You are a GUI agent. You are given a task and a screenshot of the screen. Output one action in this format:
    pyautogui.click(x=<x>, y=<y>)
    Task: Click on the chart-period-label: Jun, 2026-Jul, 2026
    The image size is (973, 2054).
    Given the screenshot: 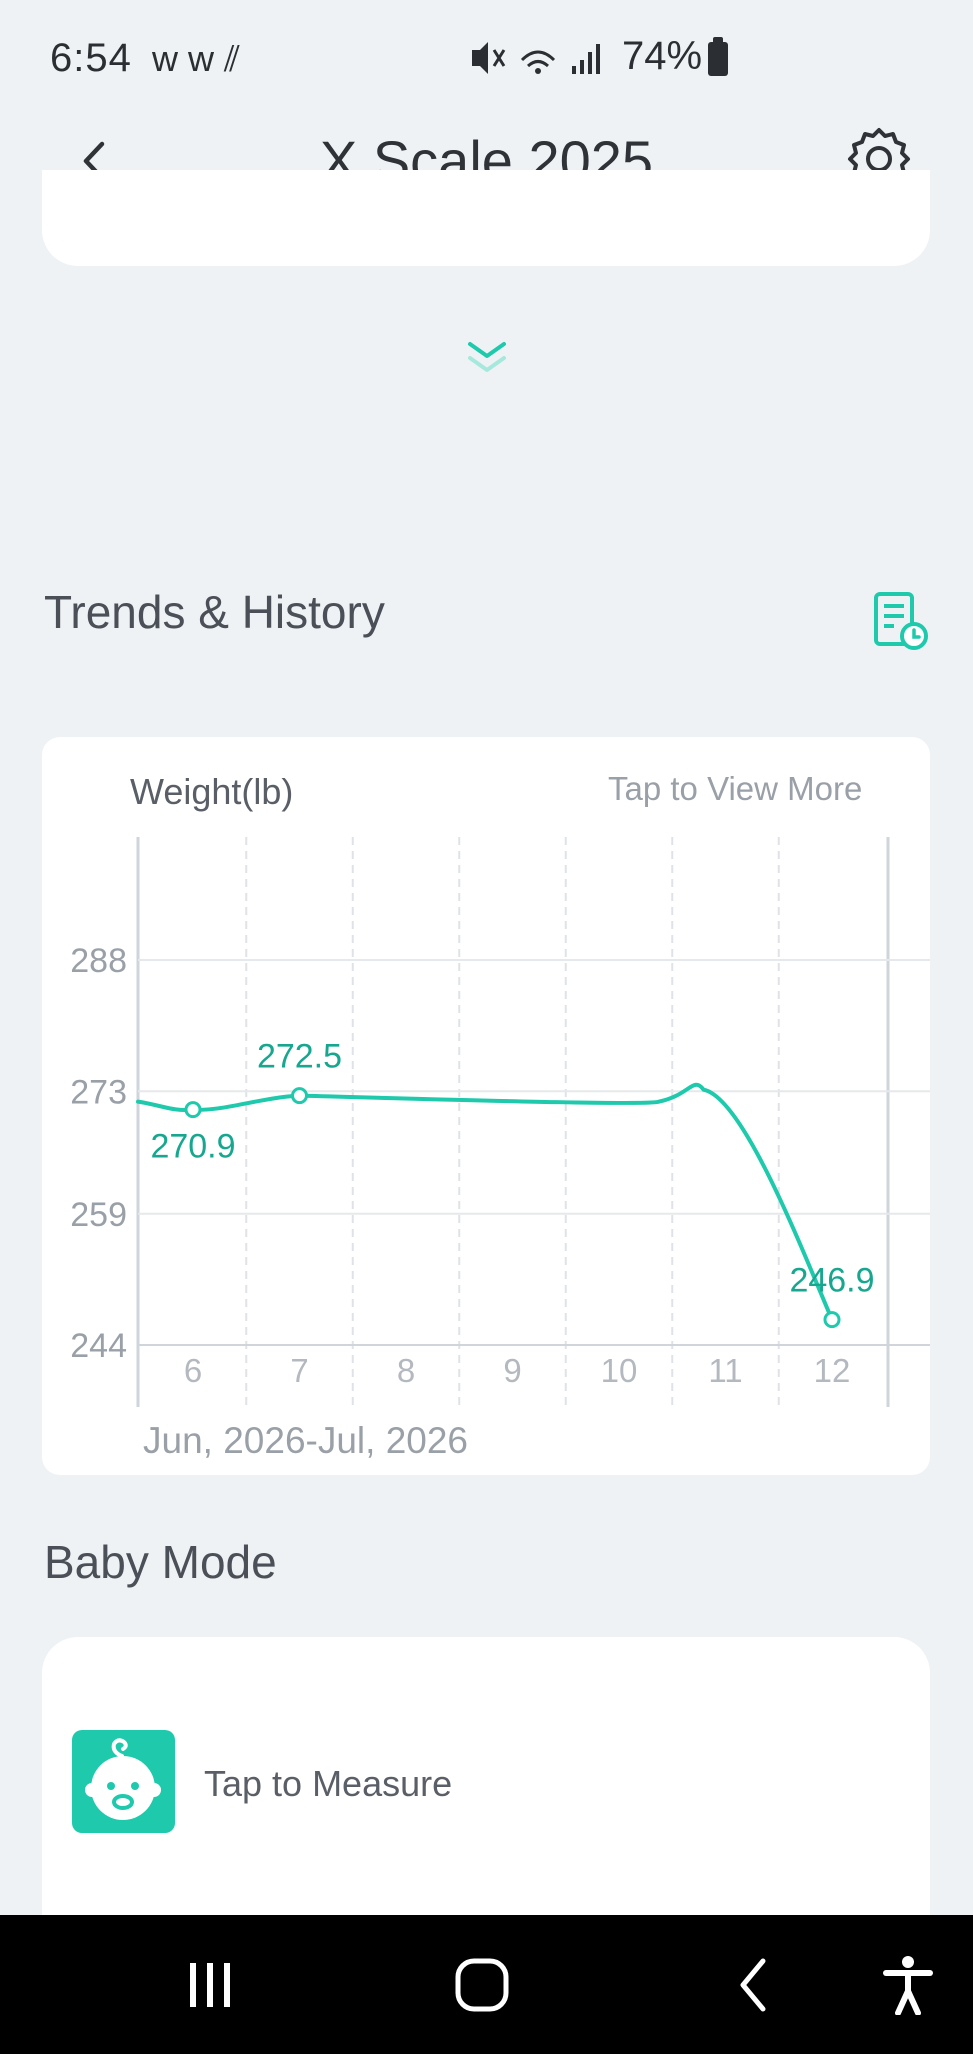 What is the action you would take?
    pyautogui.click(x=306, y=1440)
    